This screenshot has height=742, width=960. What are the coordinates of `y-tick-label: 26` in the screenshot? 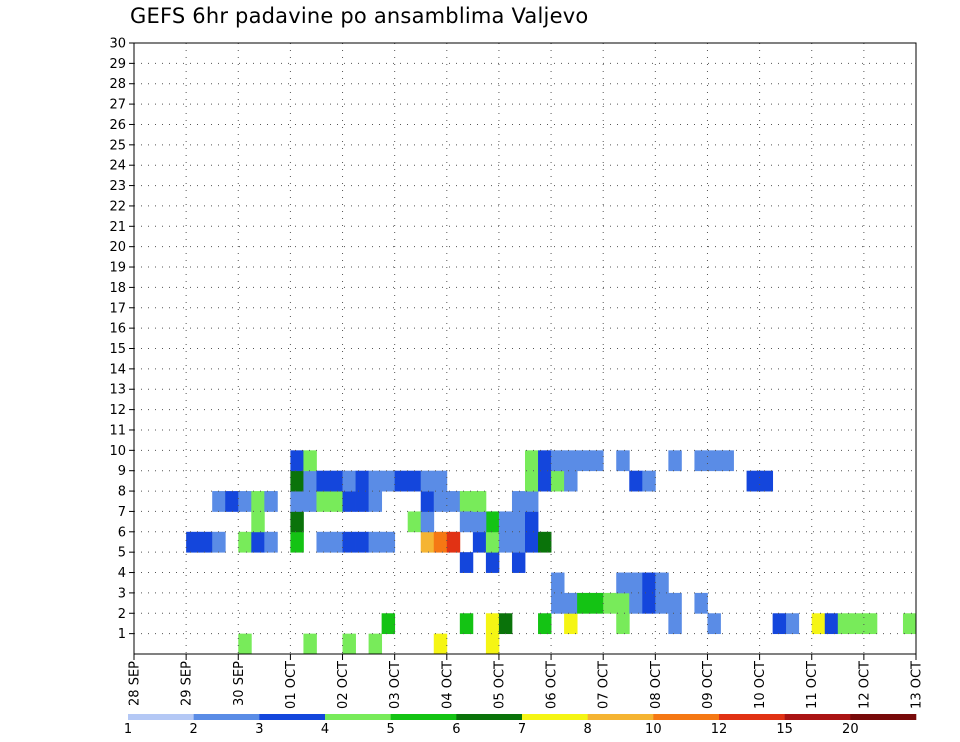 It's located at (117, 125).